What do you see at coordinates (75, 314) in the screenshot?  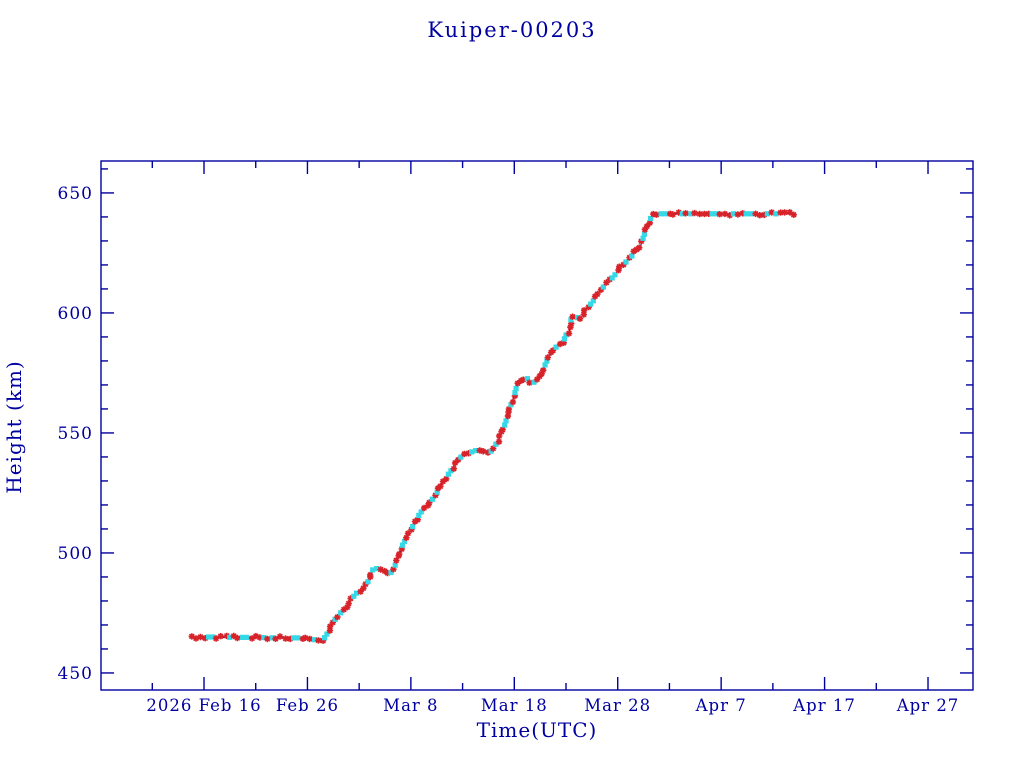 I see `y-tick-label: 600` at bounding box center [75, 314].